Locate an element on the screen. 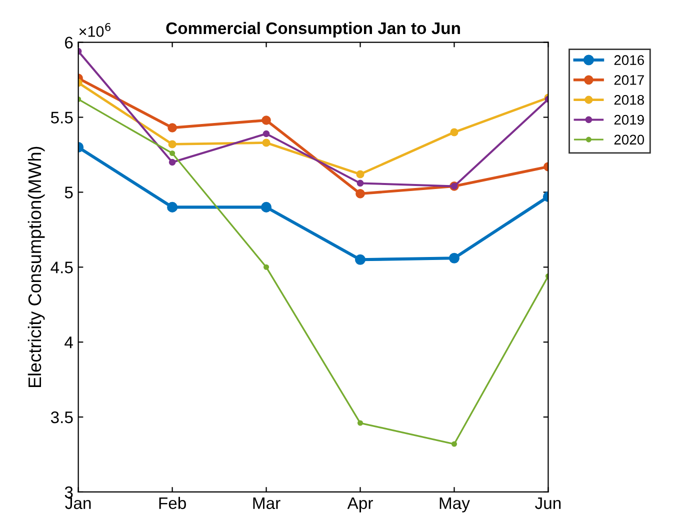  x-tick-label: Jun is located at coordinates (548, 503).